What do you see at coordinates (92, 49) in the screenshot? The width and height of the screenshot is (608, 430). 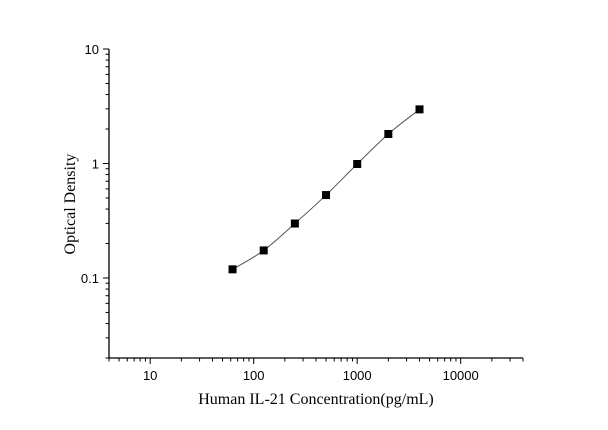 I see `y-tick-label: 10` at bounding box center [92, 49].